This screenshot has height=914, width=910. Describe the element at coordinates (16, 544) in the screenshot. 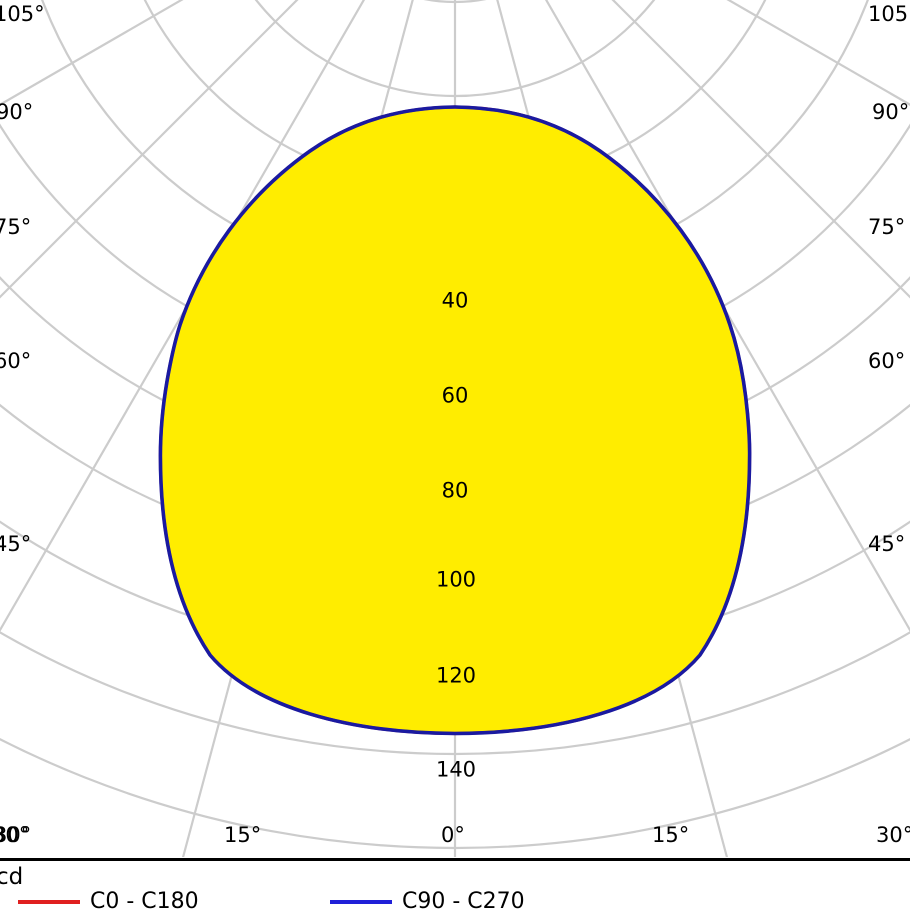

I see `angle-label-left-45: 45°` at that location.